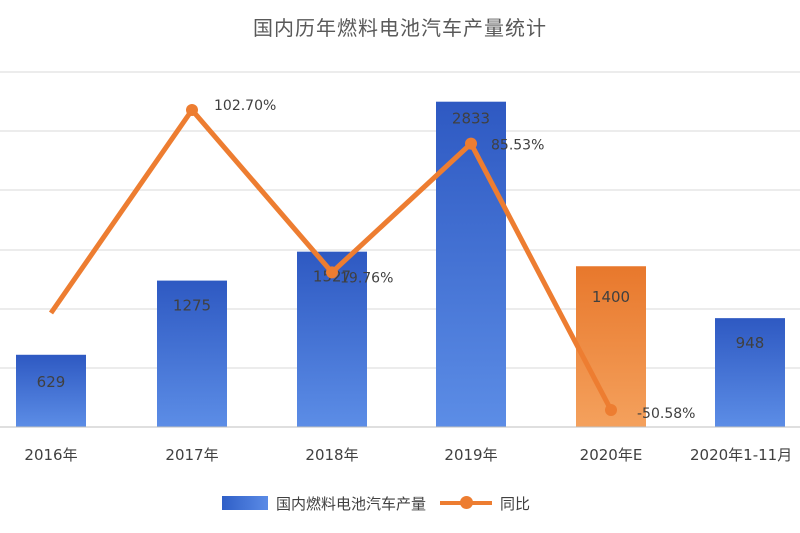 This screenshot has width=800, height=533. Describe the element at coordinates (191, 455) in the screenshot. I see `x-tick-label-1: 2017年` at that location.